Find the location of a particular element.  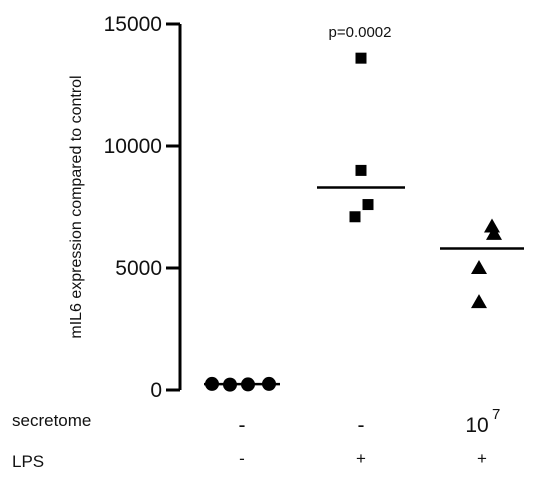

y-tick-label: 15000 is located at coordinates (133, 24).